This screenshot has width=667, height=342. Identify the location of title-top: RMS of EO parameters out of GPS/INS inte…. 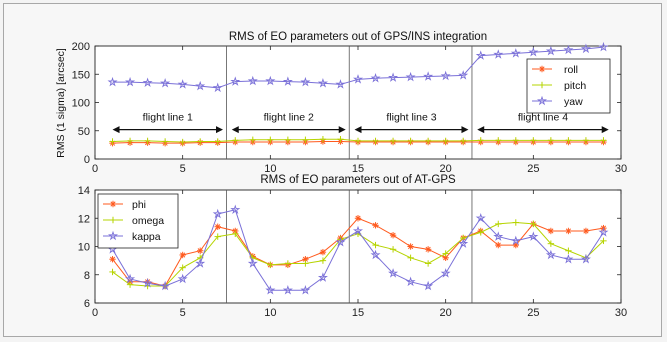
(358, 37).